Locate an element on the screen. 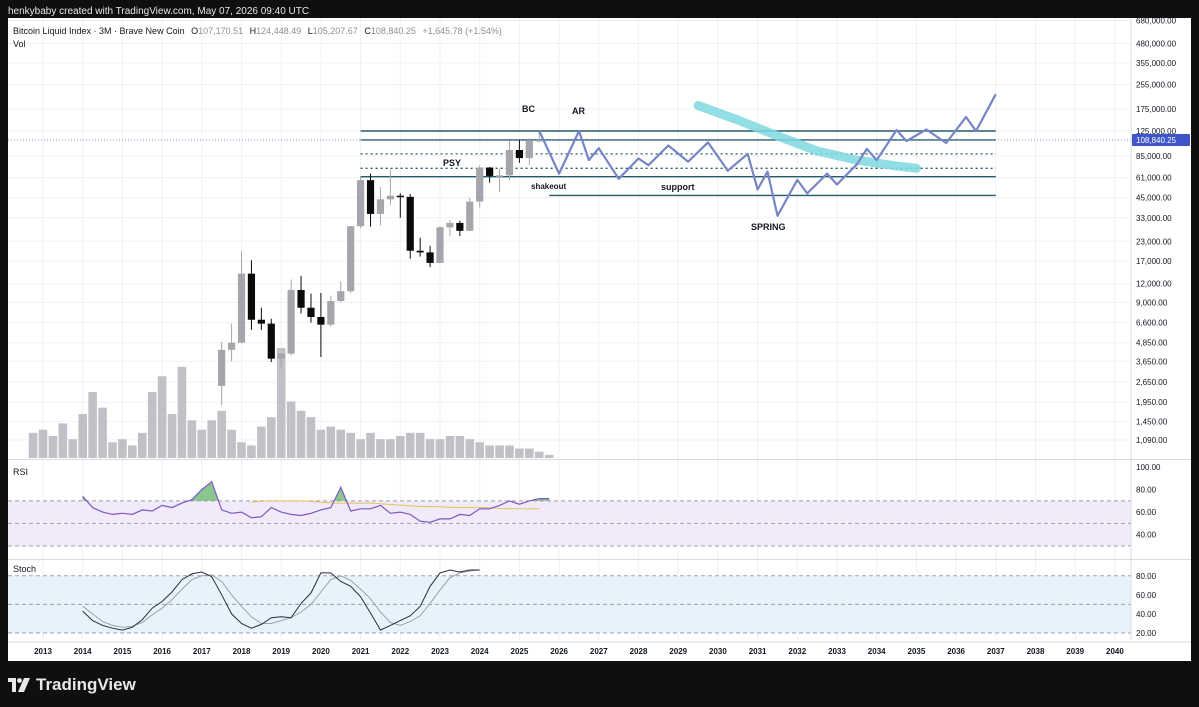 Image resolution: width=1199 pixels, height=707 pixels. time-tick-label: 2024 is located at coordinates (480, 651).